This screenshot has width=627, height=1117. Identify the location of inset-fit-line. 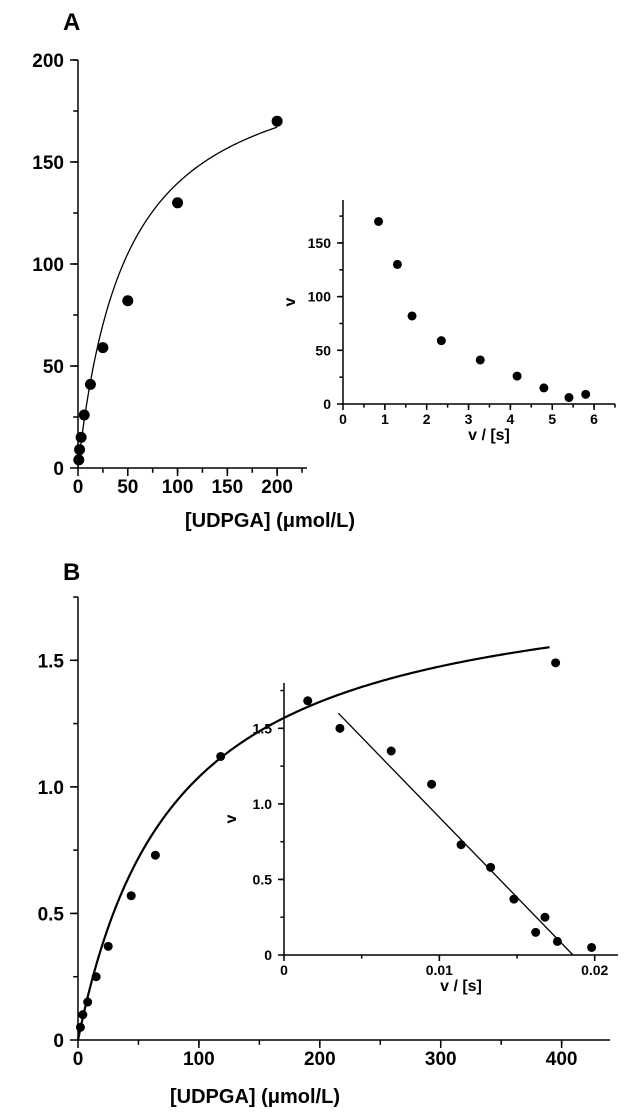
(455, 834).